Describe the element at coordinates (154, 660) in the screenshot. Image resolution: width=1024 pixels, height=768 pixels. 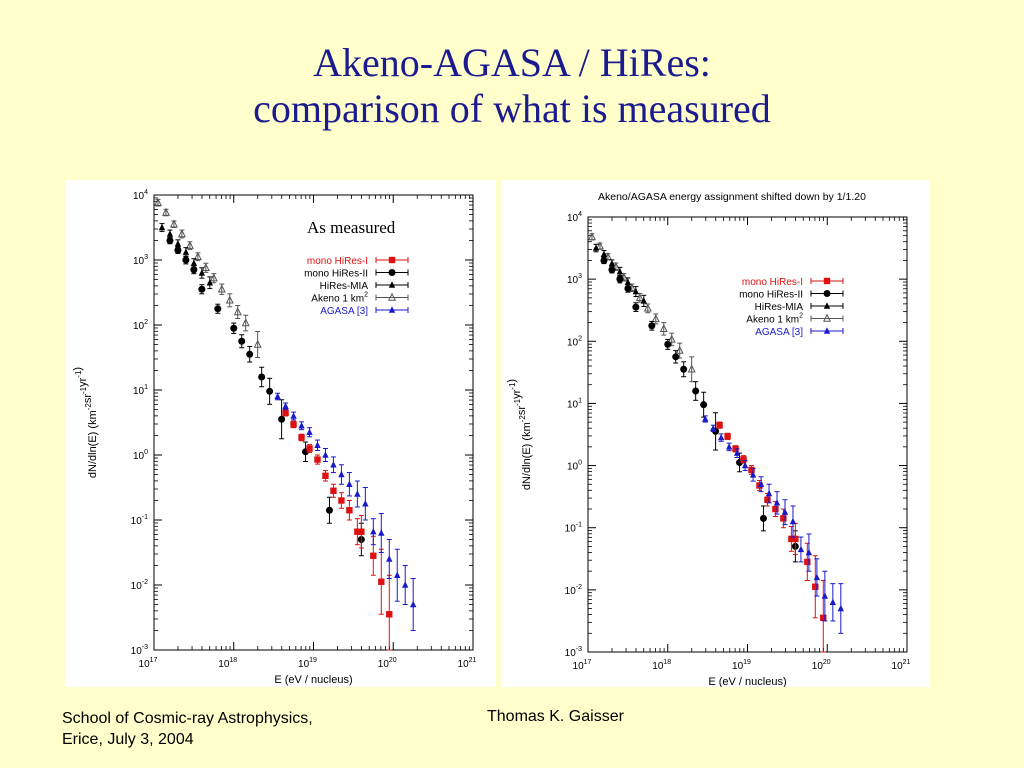
I see `x-tick-exp: 17` at that location.